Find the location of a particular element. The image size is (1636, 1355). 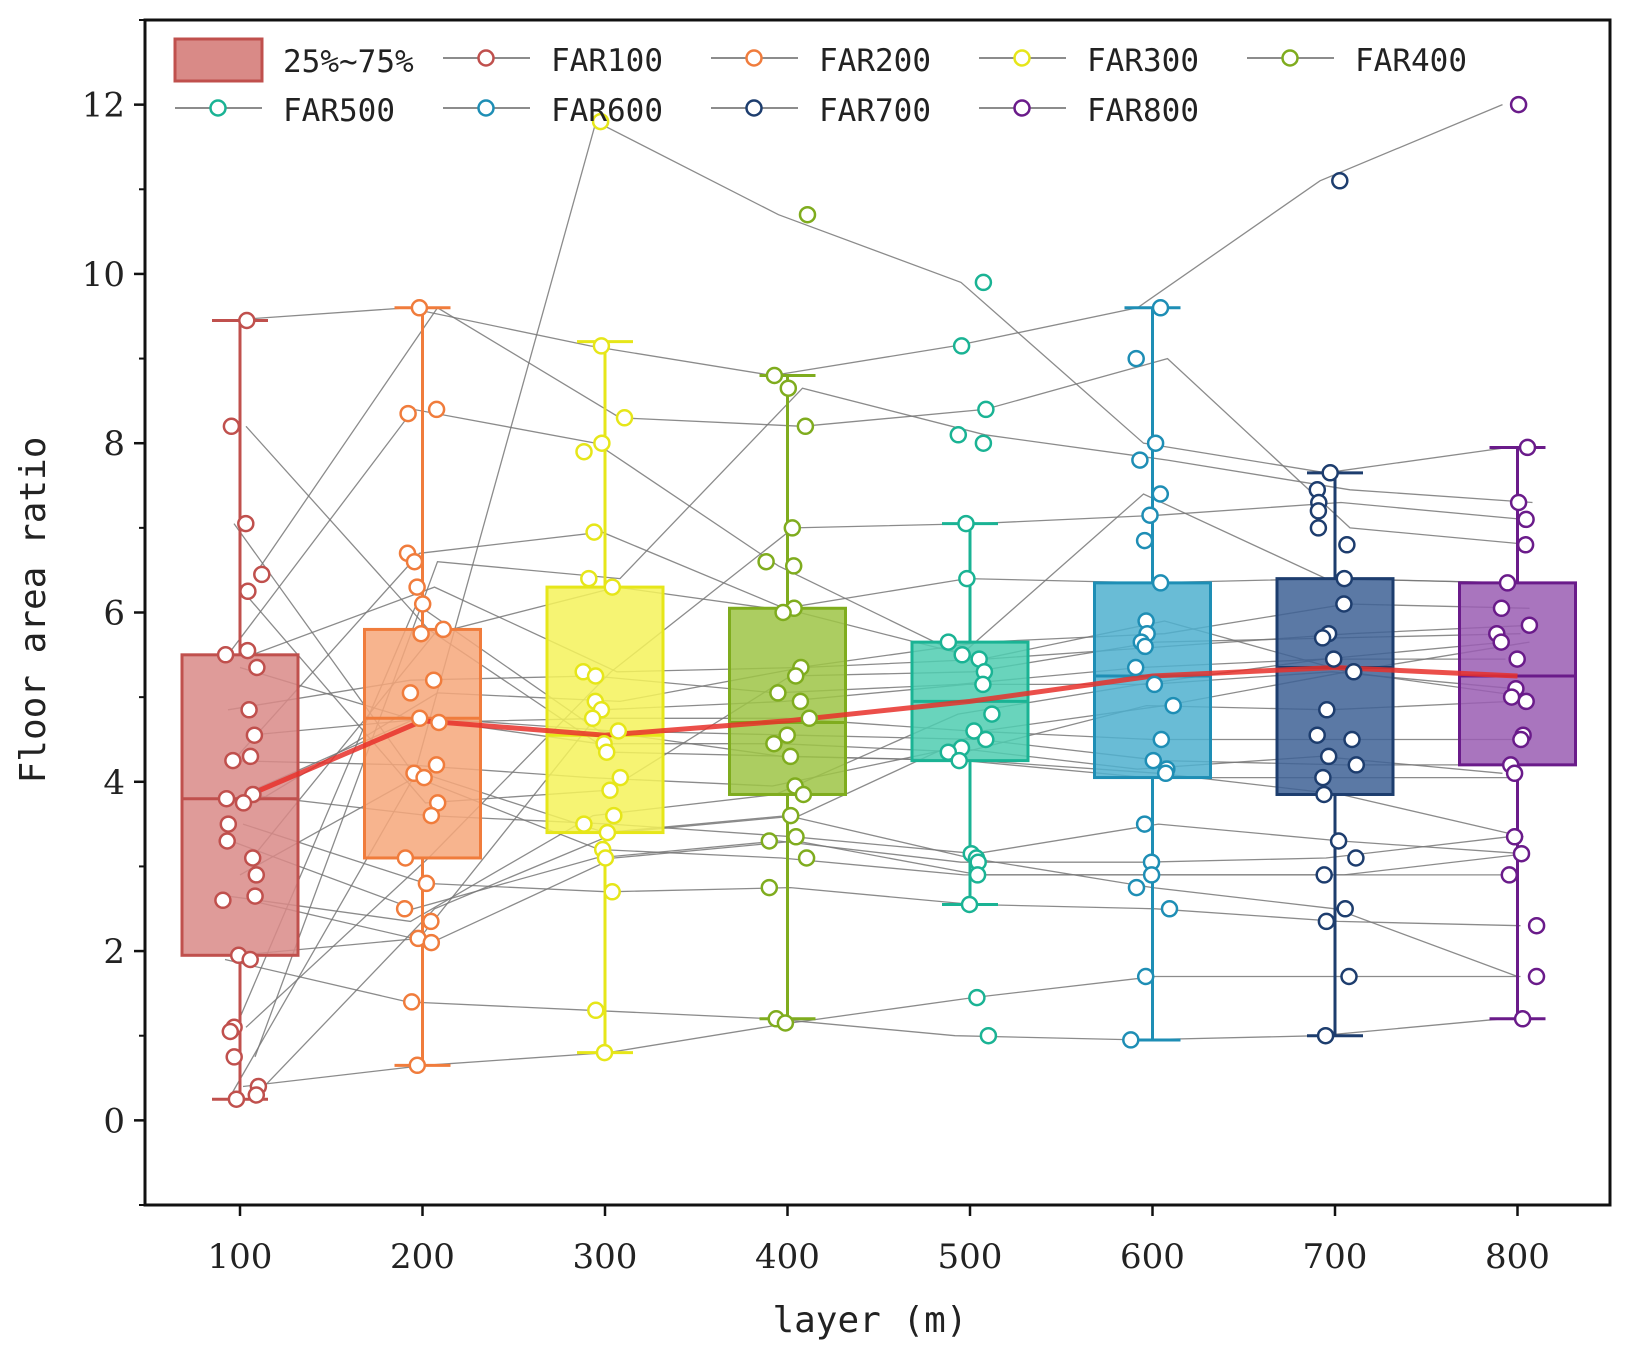

legend-box-label: 25%~75% is located at coordinates (348, 62).